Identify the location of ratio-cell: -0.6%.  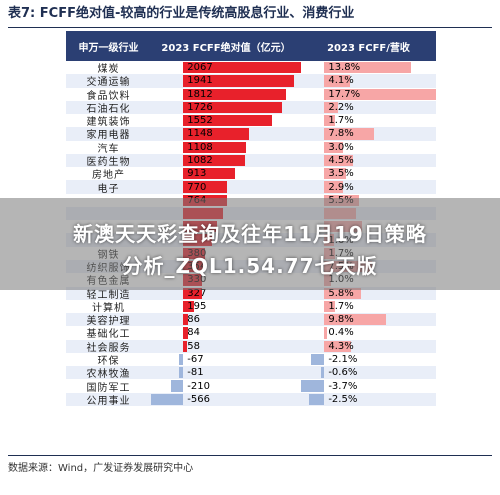
(368, 372).